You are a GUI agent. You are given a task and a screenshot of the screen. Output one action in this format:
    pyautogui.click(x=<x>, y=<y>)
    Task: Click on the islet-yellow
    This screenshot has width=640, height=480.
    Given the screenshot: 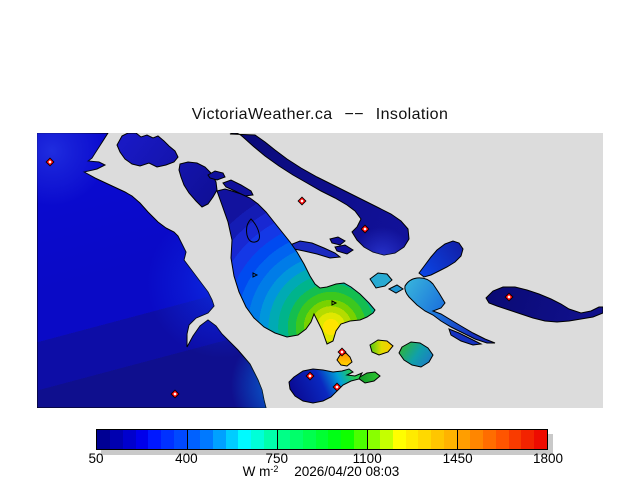 What is the action you would take?
    pyautogui.click(x=381, y=347)
    